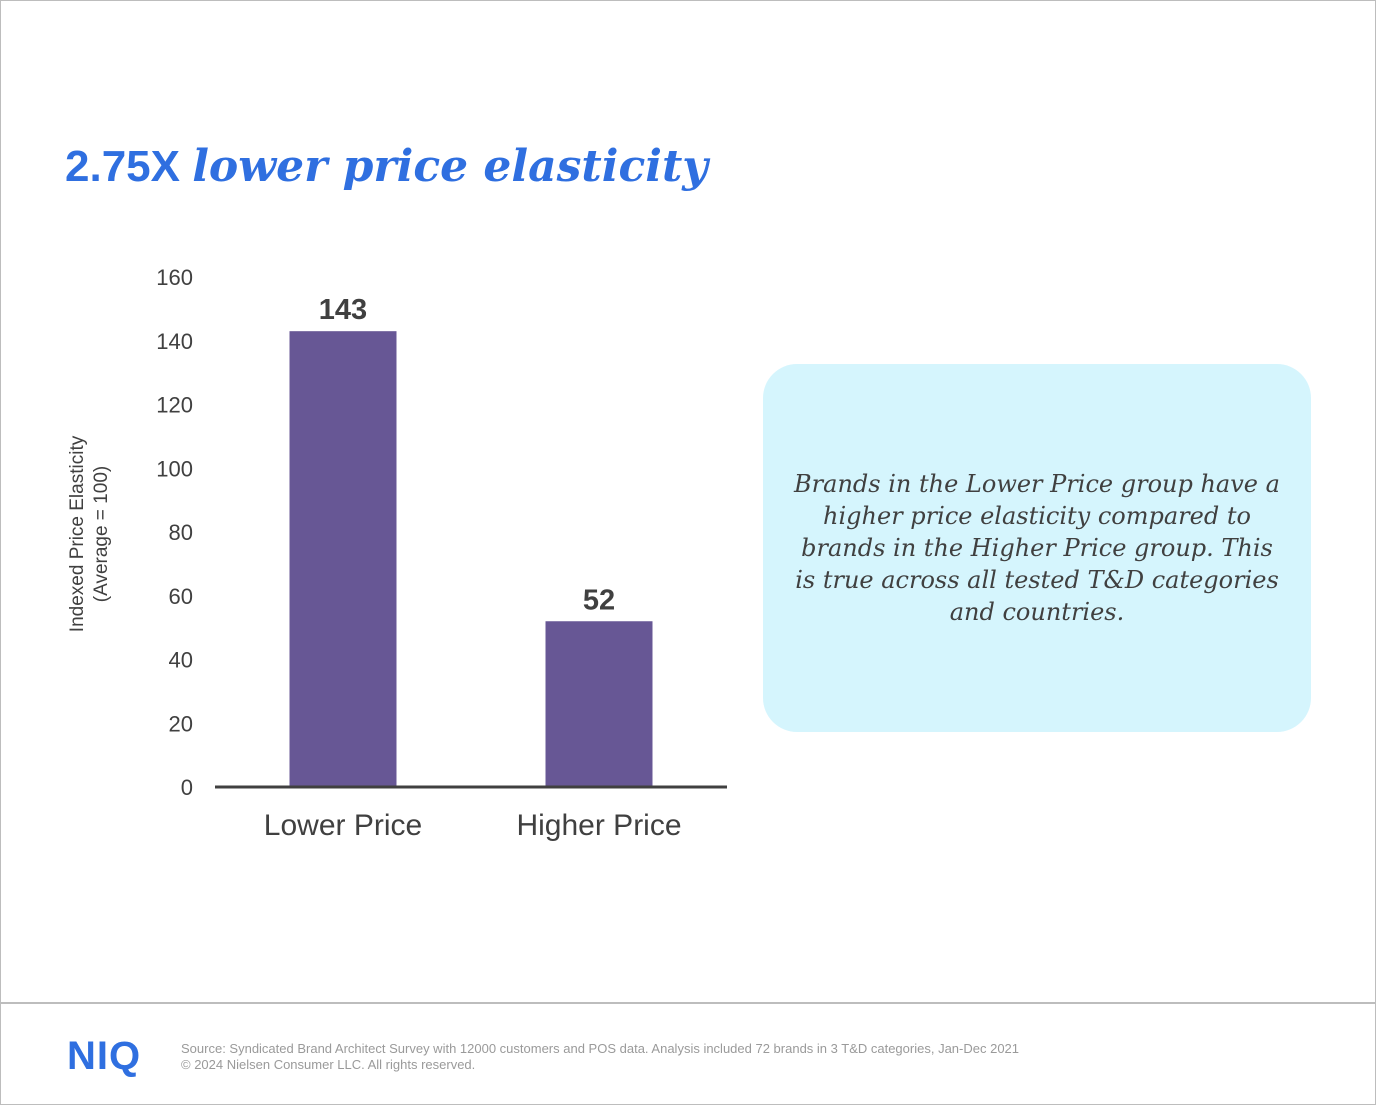 This screenshot has height=1105, width=1376. I want to click on y-tick-label: 100, so click(174, 468).